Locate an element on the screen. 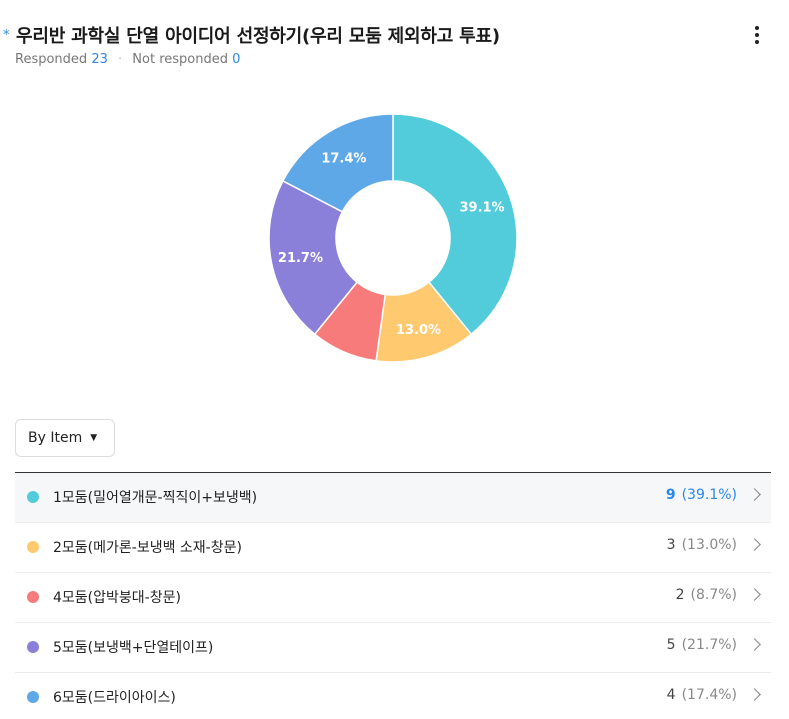 The height and width of the screenshot is (719, 789). response-summary: Responded 23 · Not responded 0 is located at coordinates (127, 59).